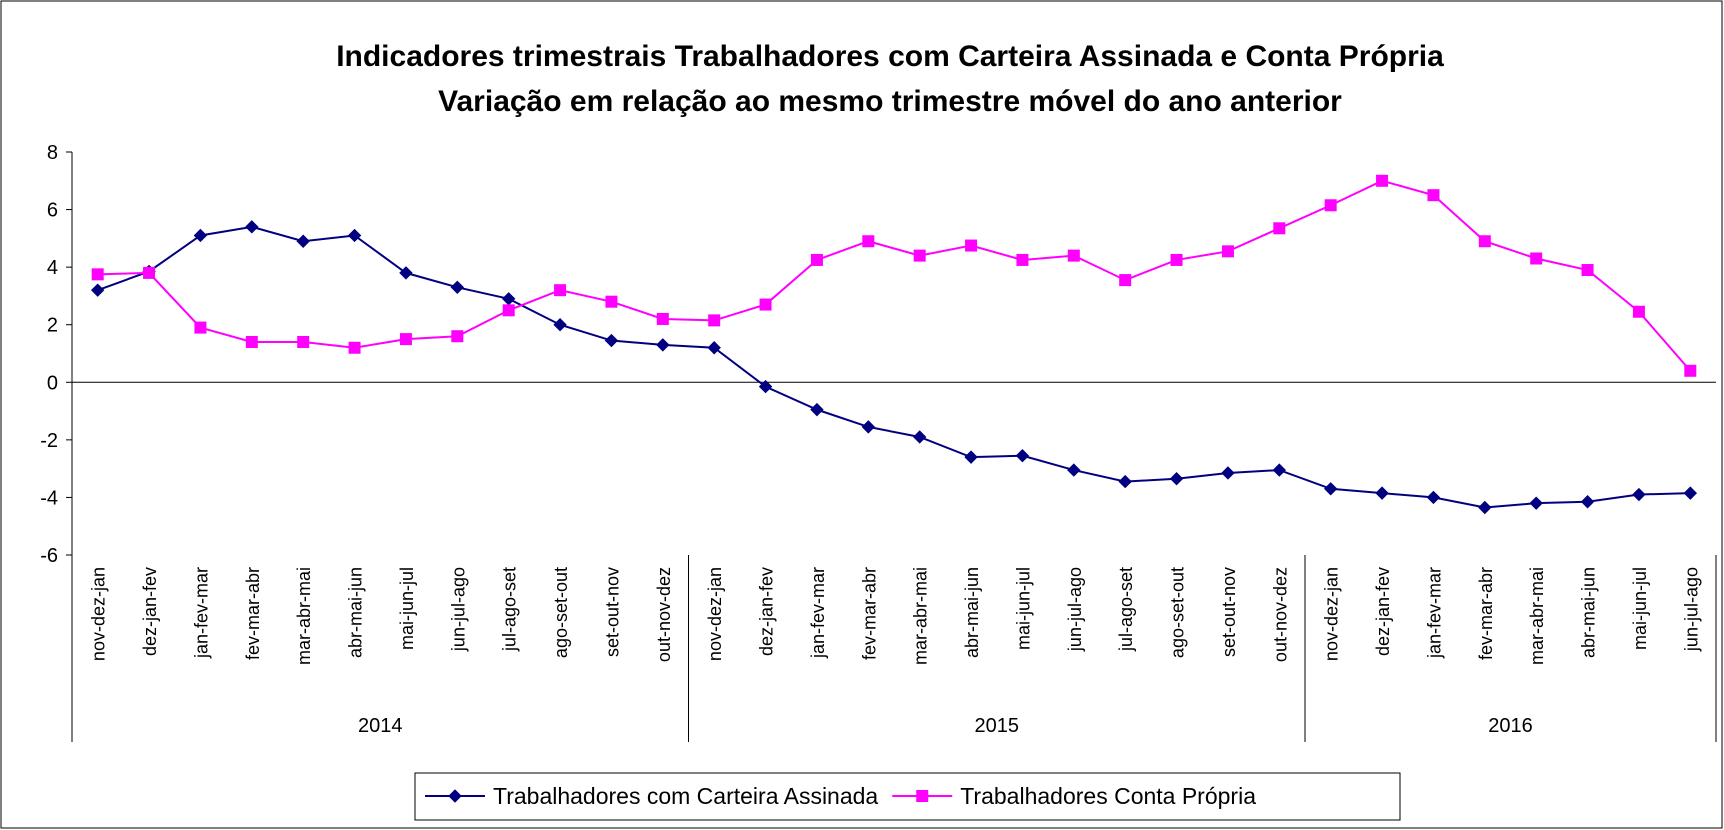 The height and width of the screenshot is (830, 1724). I want to click on y-tick-label: 4, so click(52, 268).